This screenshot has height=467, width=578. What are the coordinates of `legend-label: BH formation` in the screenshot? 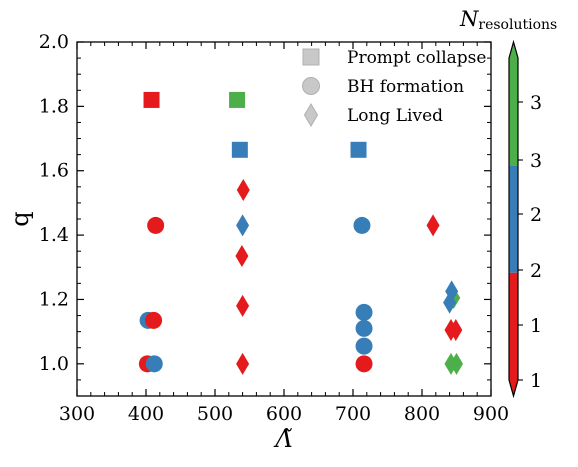 It's located at (405, 87).